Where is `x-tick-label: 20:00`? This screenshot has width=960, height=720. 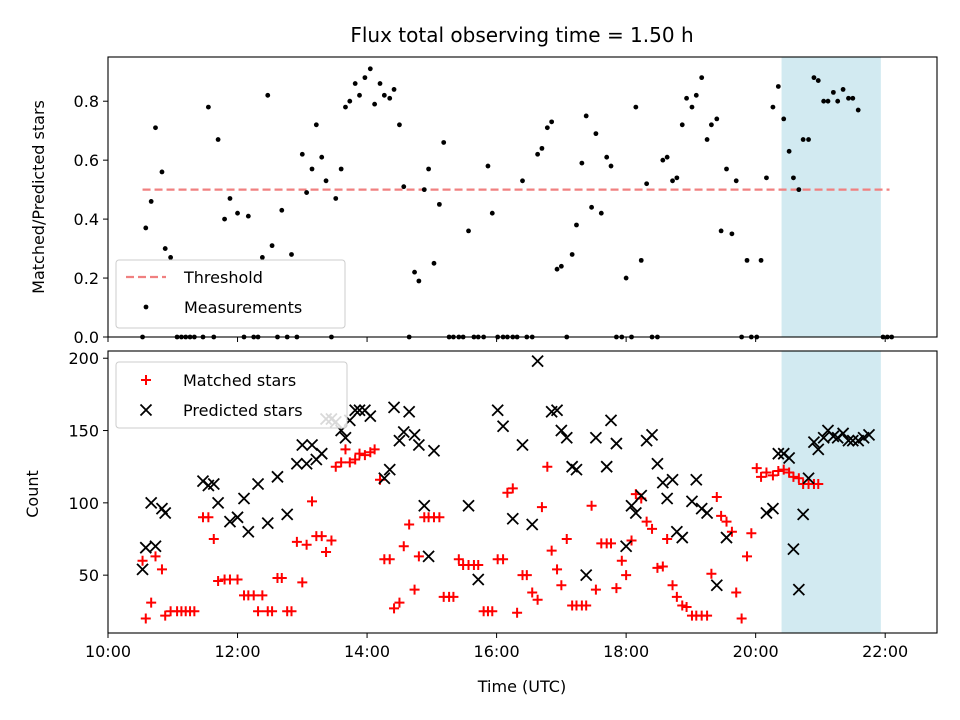 x-tick-label: 20:00 is located at coordinates (756, 651).